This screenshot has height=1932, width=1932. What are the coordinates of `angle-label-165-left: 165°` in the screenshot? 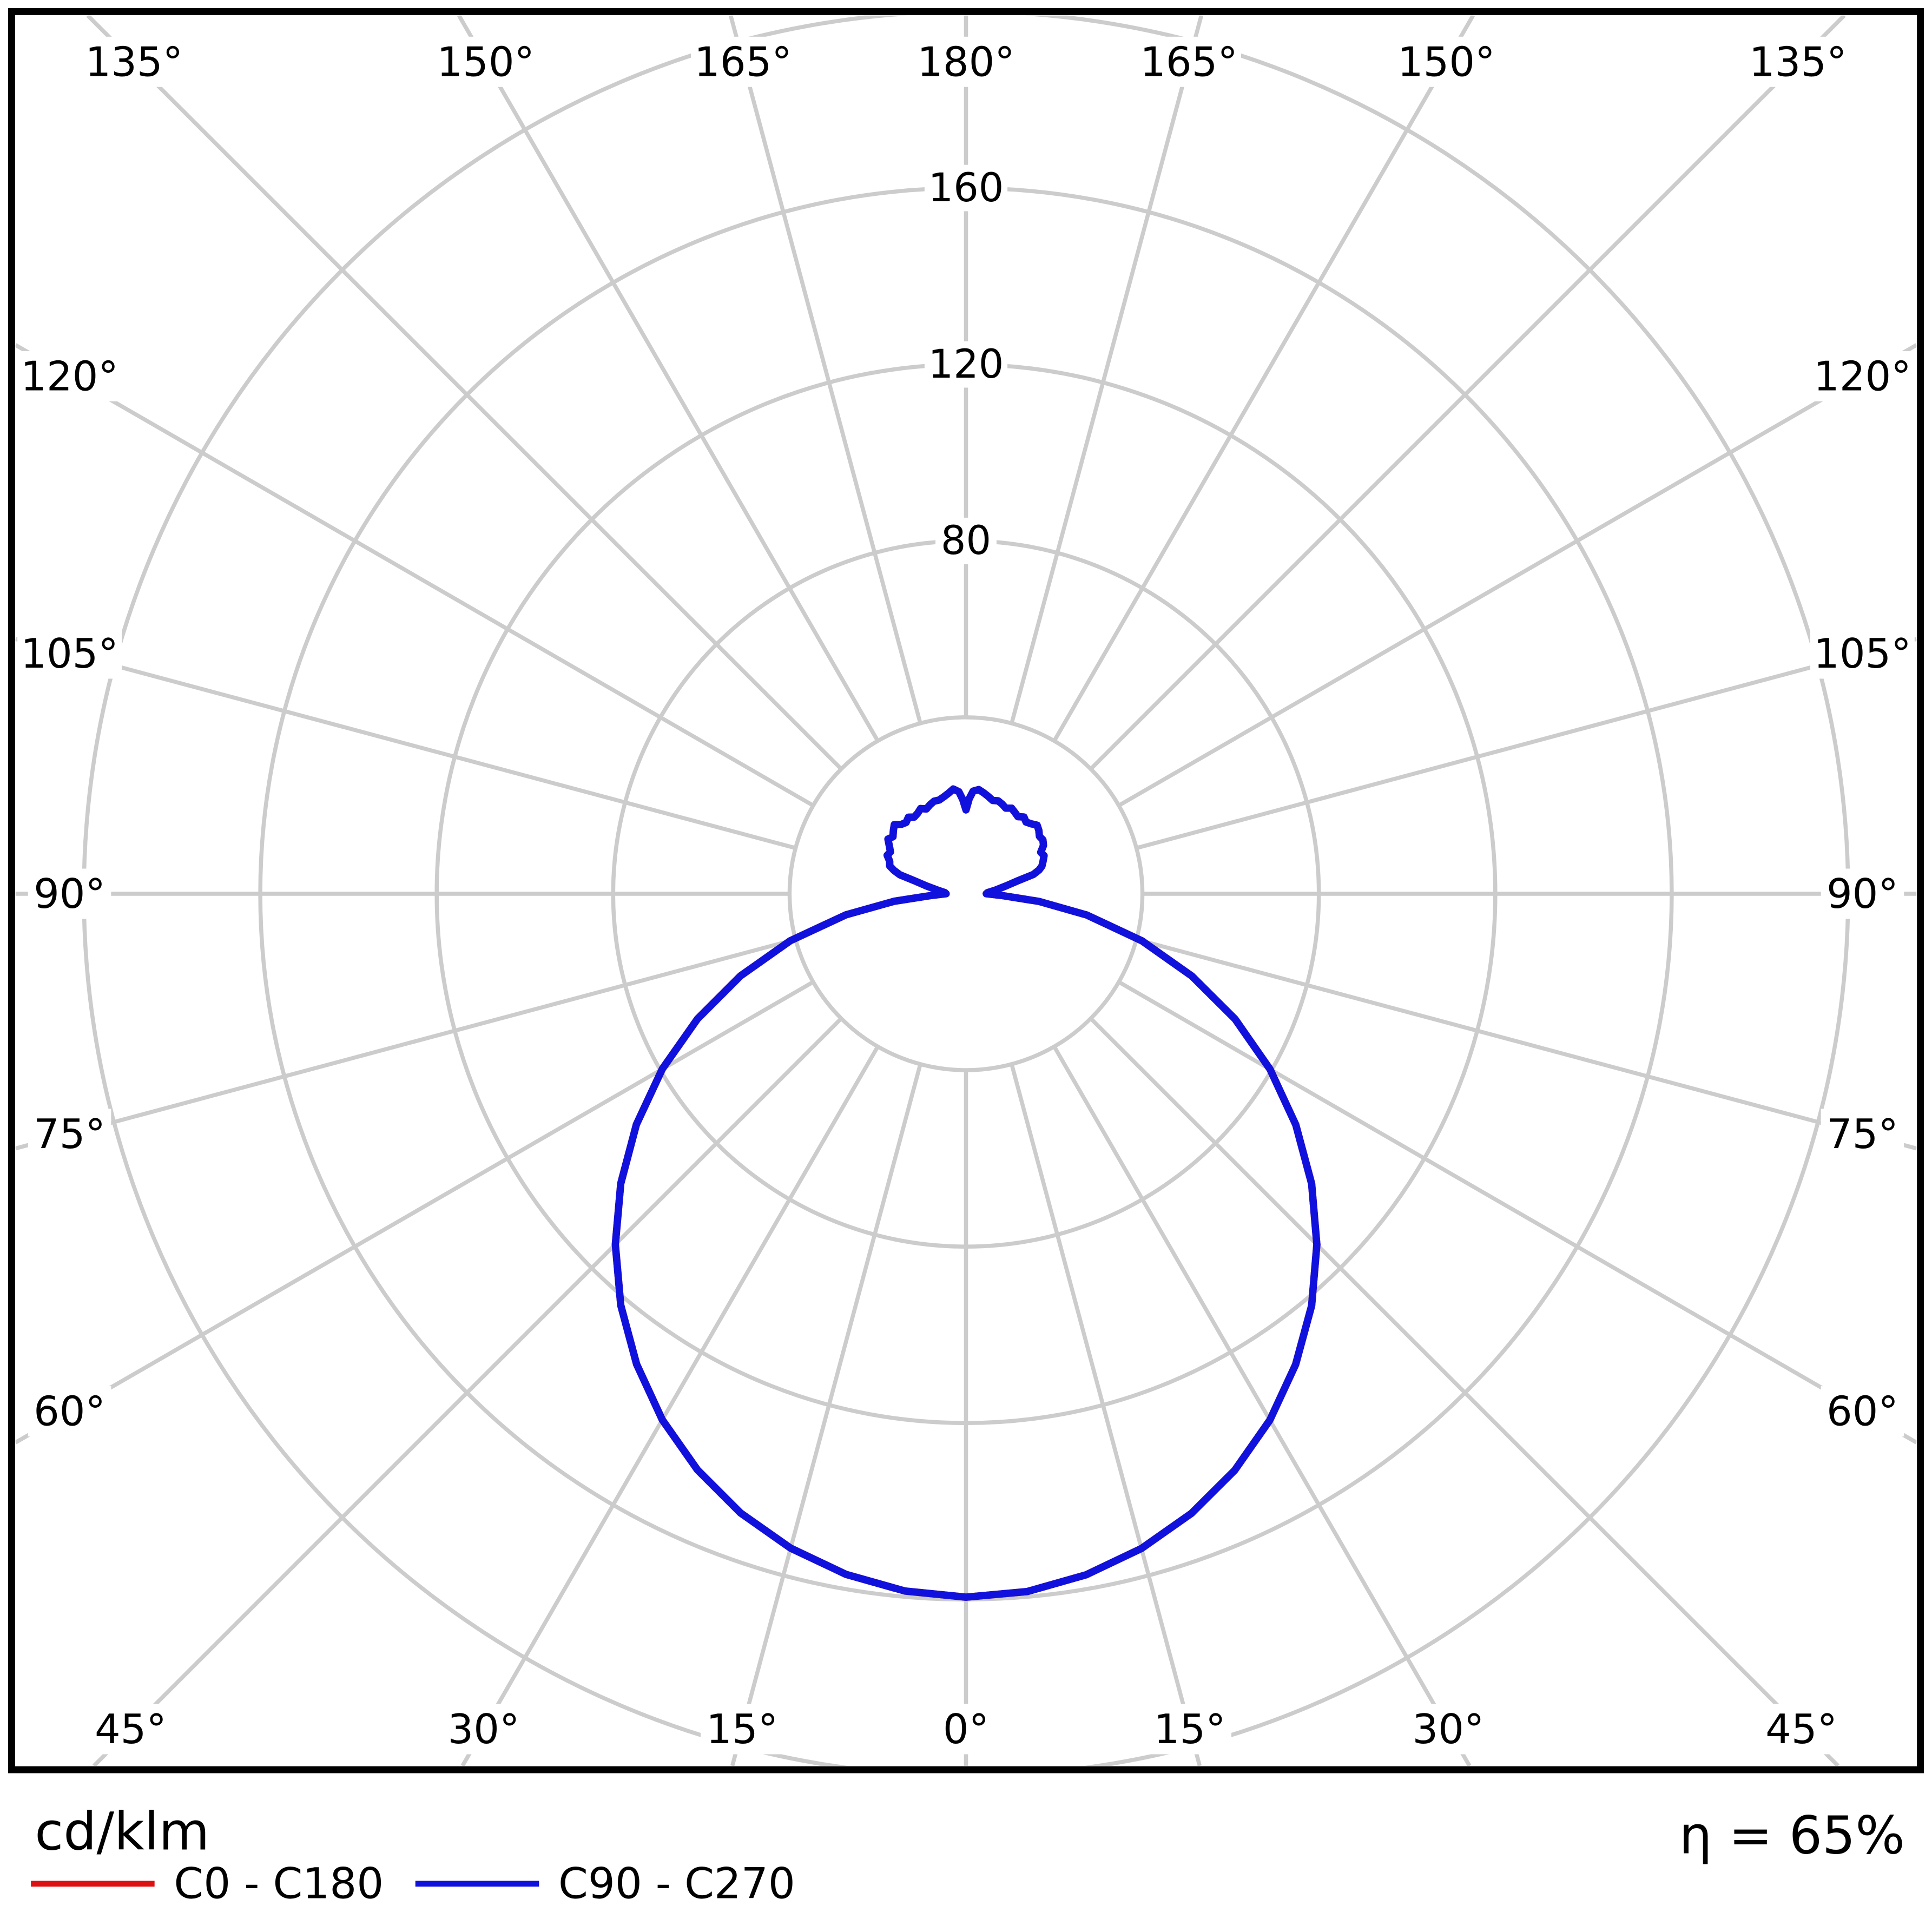 It's located at (743, 62).